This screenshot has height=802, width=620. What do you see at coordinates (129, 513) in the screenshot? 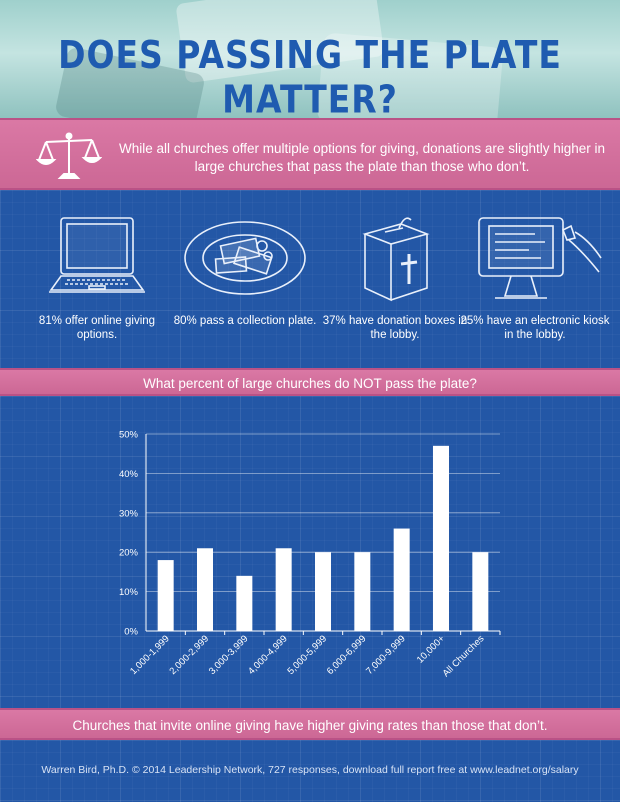
I see `y-tick-label: 30%` at bounding box center [129, 513].